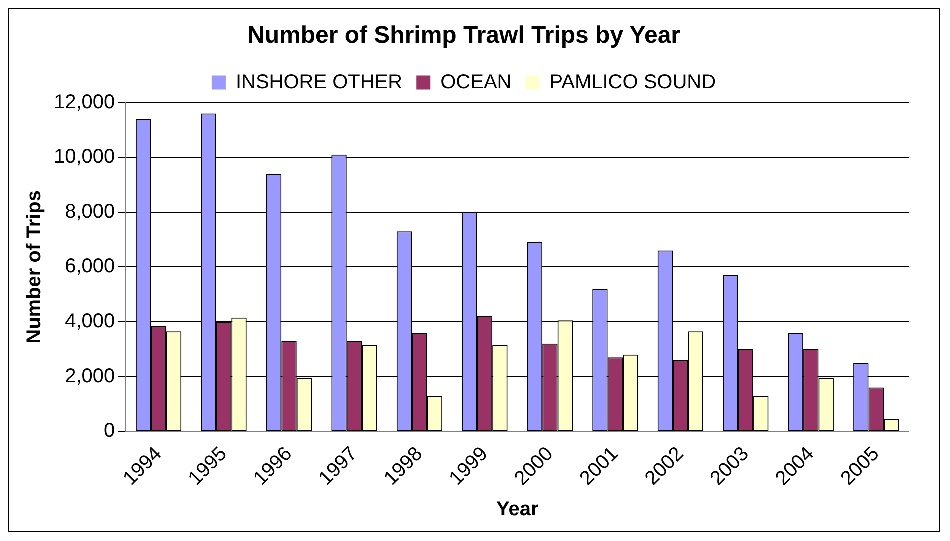 This screenshot has height=541, width=950. Describe the element at coordinates (517, 509) in the screenshot. I see `x-axis-title: Year` at that location.